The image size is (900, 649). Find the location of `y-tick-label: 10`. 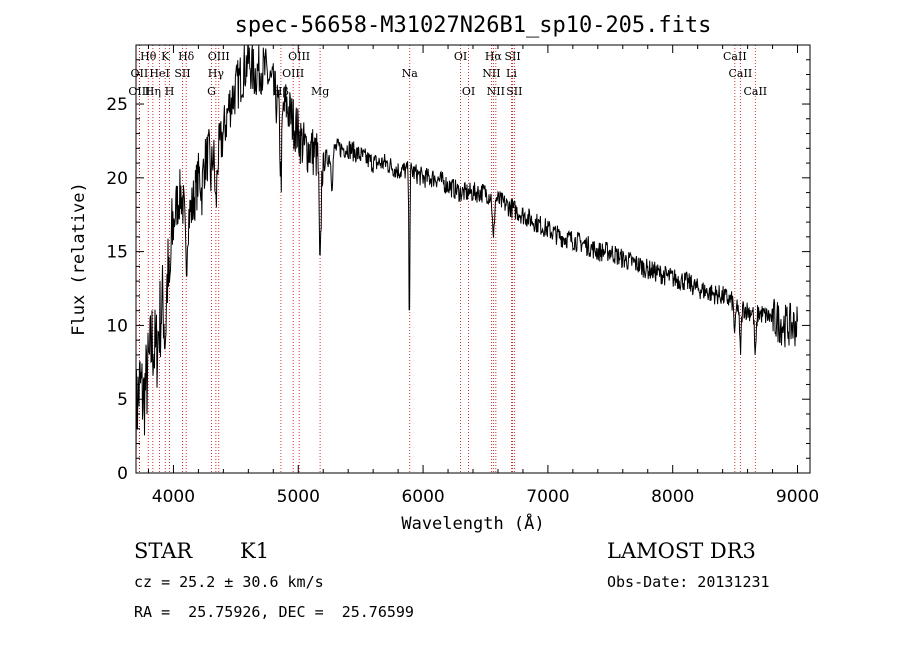

y-tick-label: 10 is located at coordinates (117, 326).